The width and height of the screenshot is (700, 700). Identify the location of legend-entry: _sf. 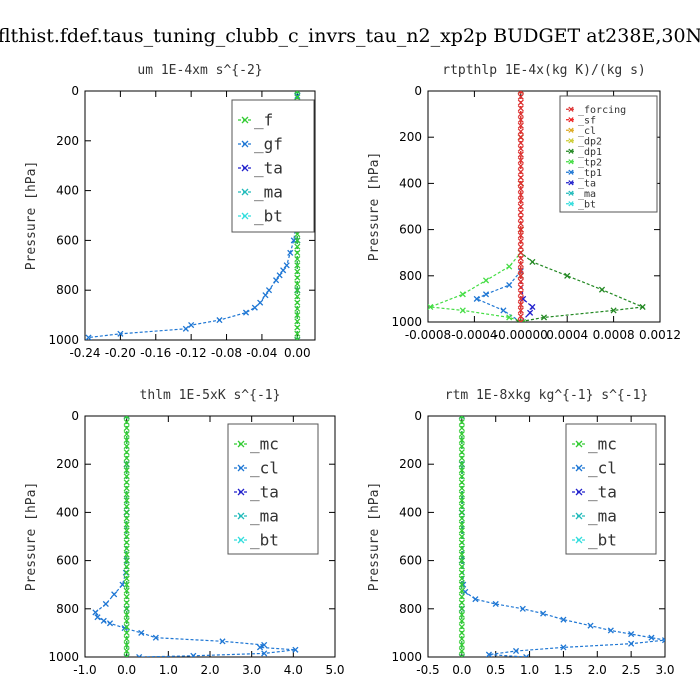
(587, 120).